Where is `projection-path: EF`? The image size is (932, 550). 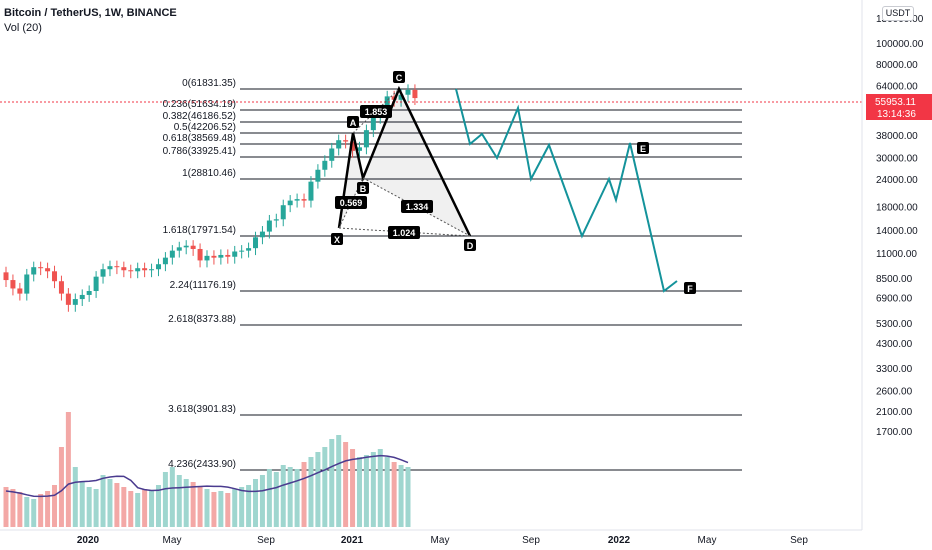 projection-path: EF is located at coordinates (575, 191).